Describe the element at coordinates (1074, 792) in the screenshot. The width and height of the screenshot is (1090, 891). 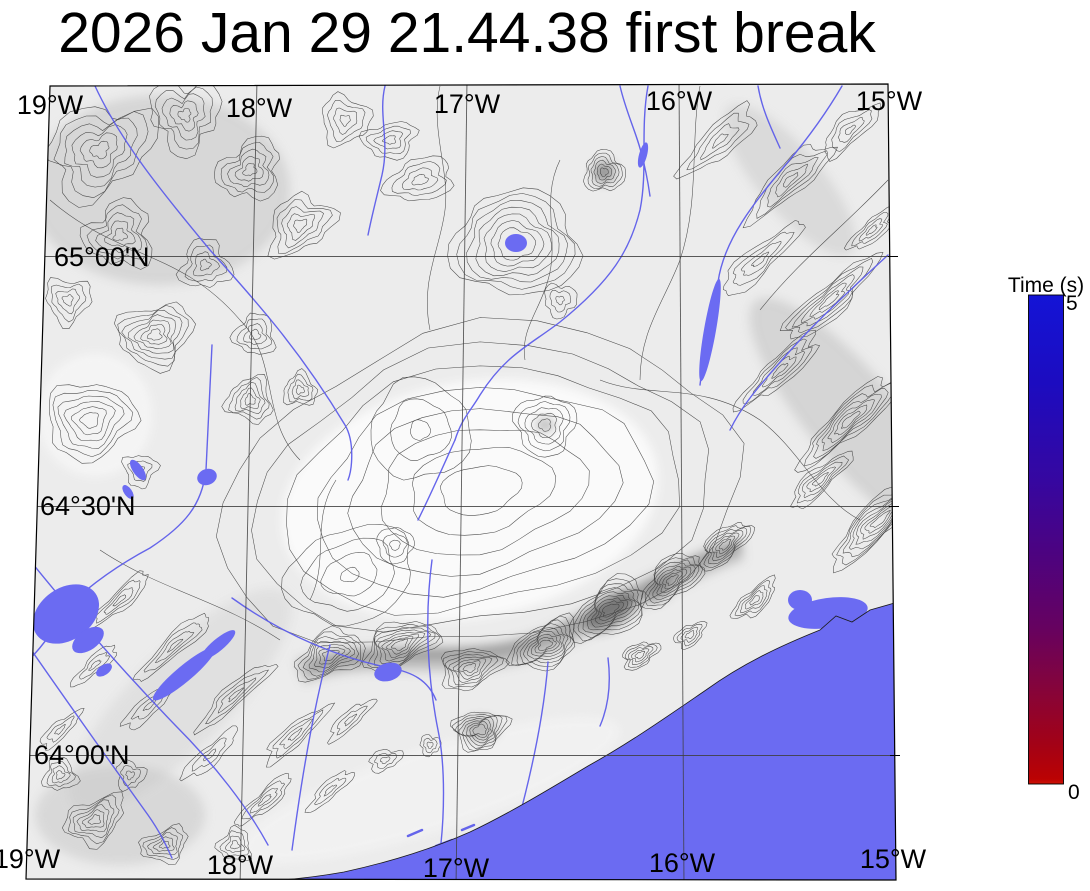
I see `colorbar-min-label: 0` at that location.